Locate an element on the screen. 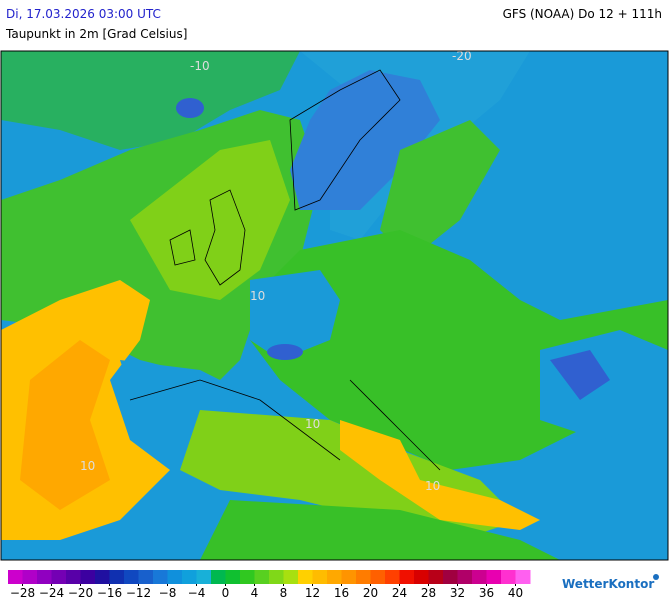 This screenshot has width=669, height=604. tick-label: 28 is located at coordinates (428, 593).